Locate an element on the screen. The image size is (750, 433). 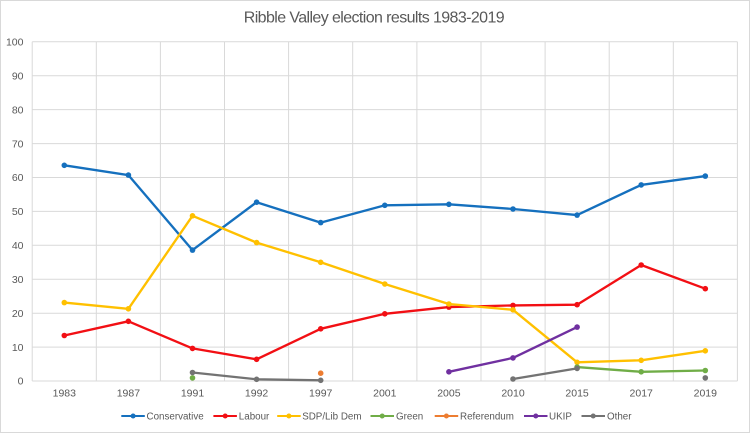
svg-text: 2005 is located at coordinates (449, 394).